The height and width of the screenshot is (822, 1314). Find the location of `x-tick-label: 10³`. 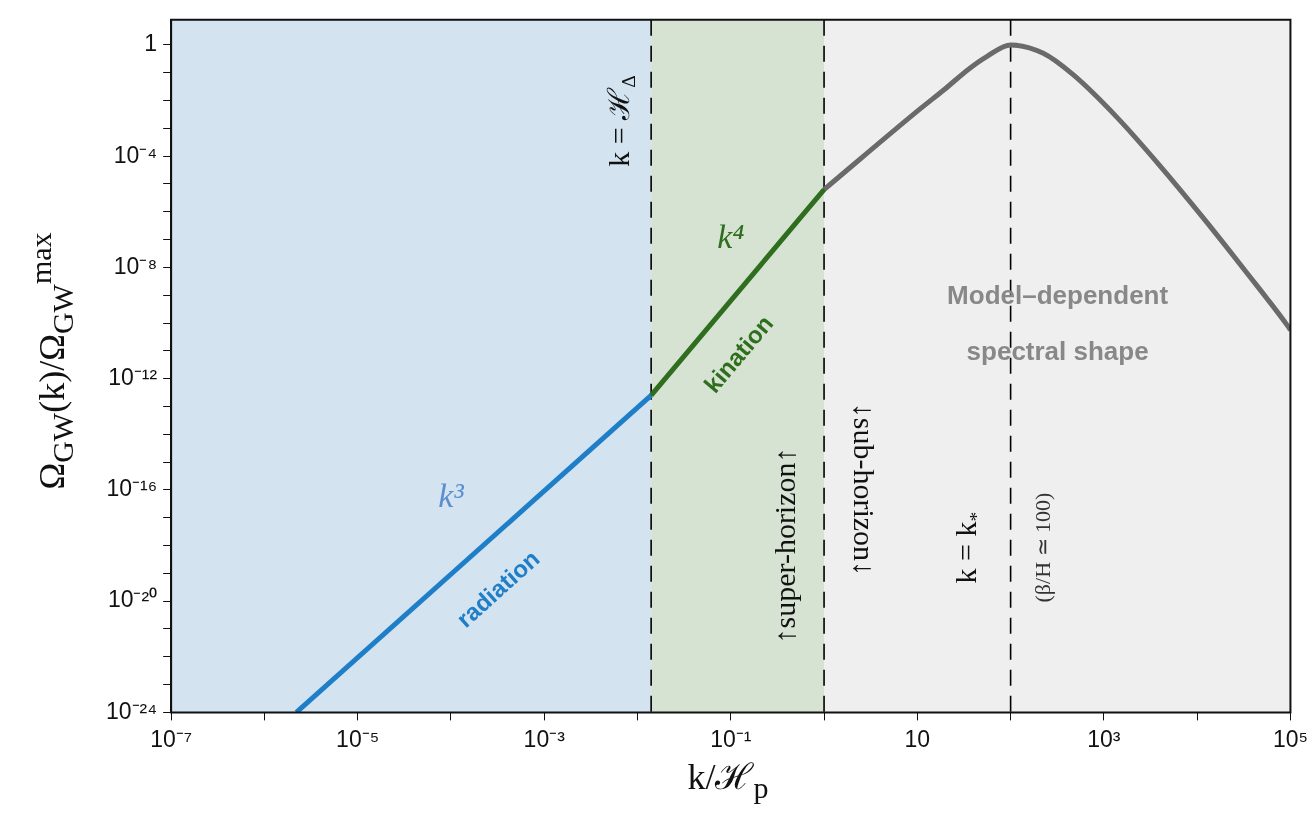

x-tick-label: 10³ is located at coordinates (1104, 738).